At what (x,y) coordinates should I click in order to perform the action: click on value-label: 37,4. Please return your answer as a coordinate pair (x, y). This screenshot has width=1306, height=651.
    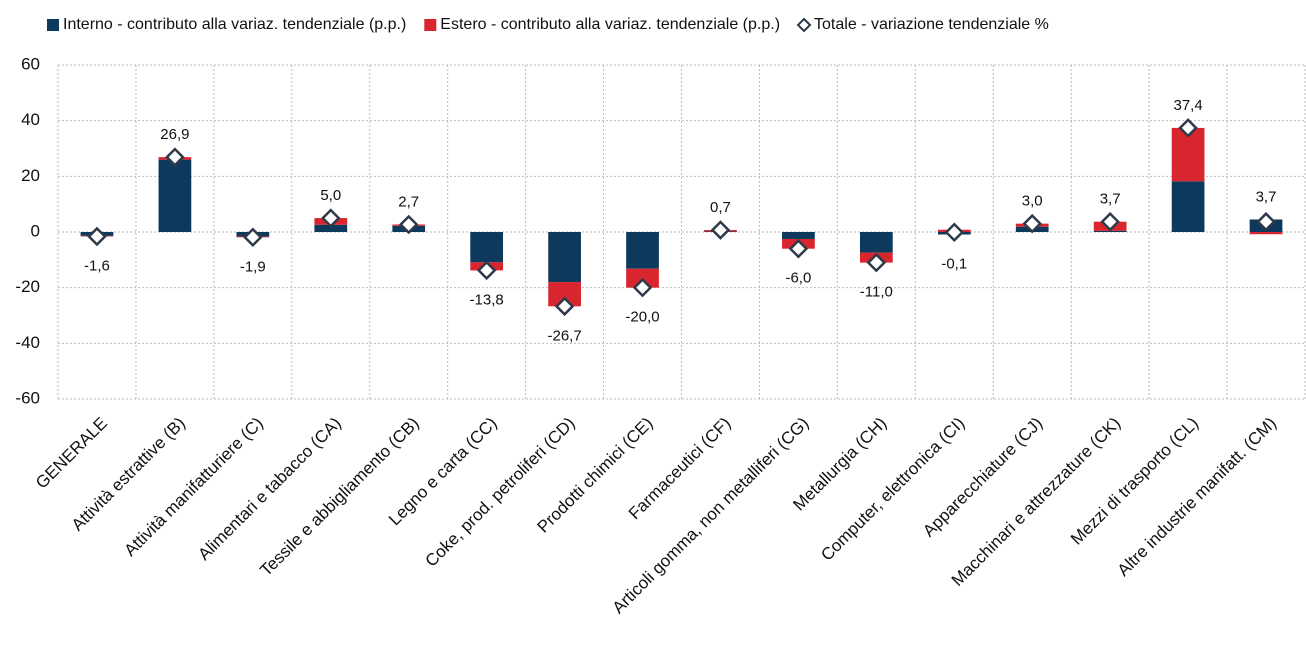
    Looking at the image, I should click on (1187, 105).